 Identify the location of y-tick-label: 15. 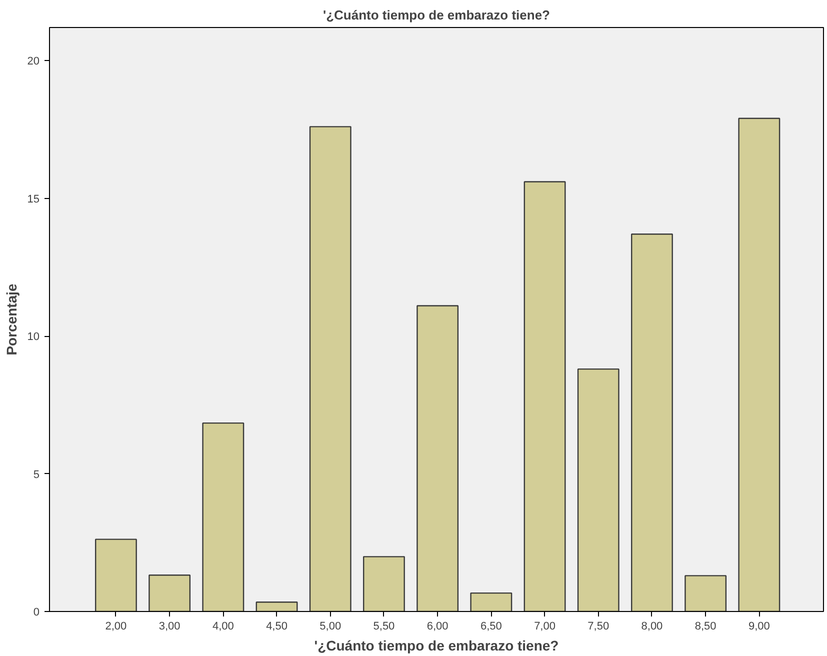
(33, 199).